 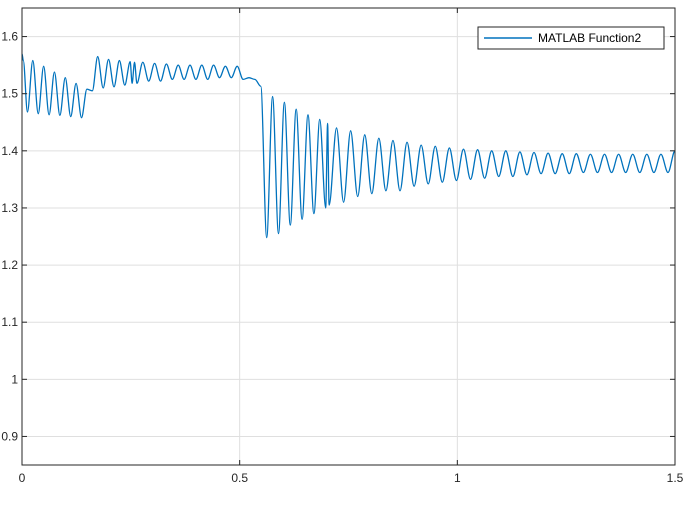 I want to click on y-tick-label: 1.2, so click(x=9, y=265).